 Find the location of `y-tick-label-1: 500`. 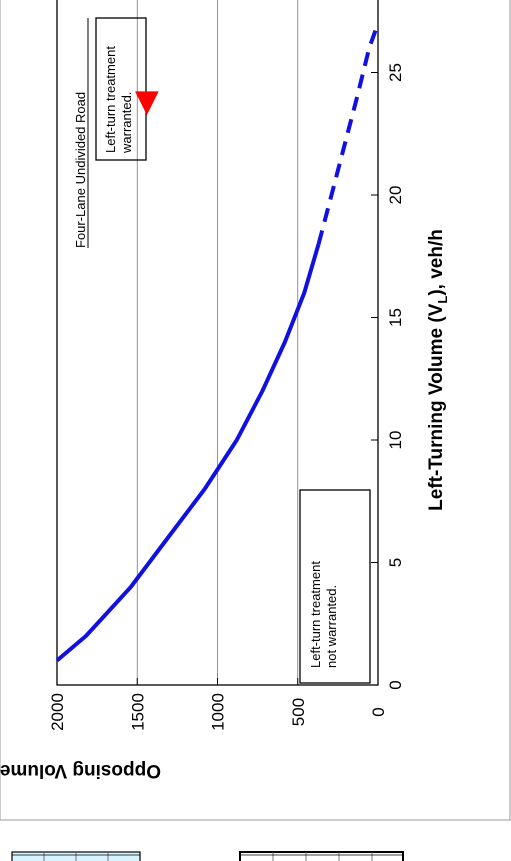

y-tick-label-1: 500 is located at coordinates (298, 712).